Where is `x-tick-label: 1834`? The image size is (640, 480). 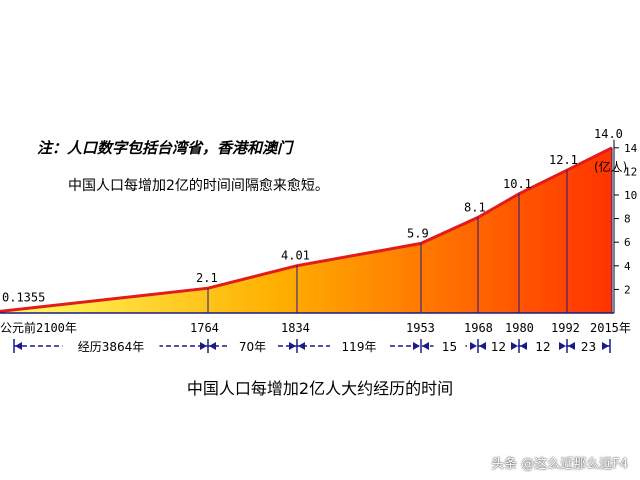
x-tick-label: 1834 is located at coordinates (295, 328).